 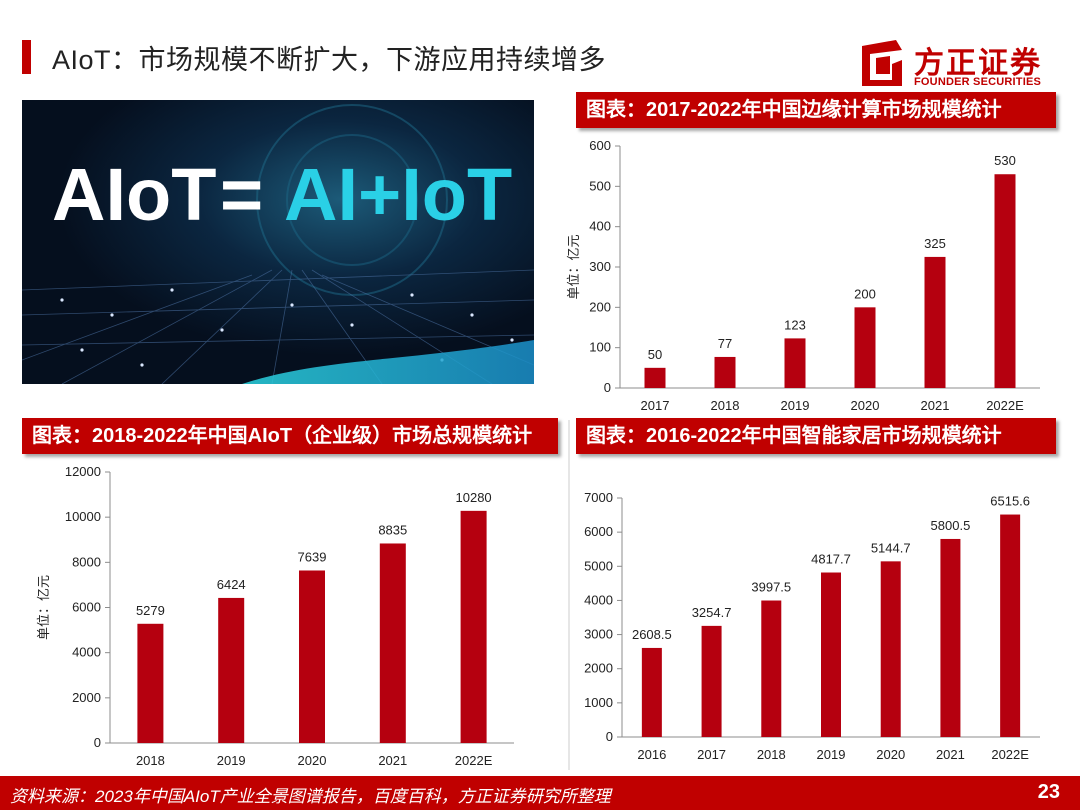 What do you see at coordinates (712, 612) in the screenshot?
I see `data-label-2017: 3254.7` at bounding box center [712, 612].